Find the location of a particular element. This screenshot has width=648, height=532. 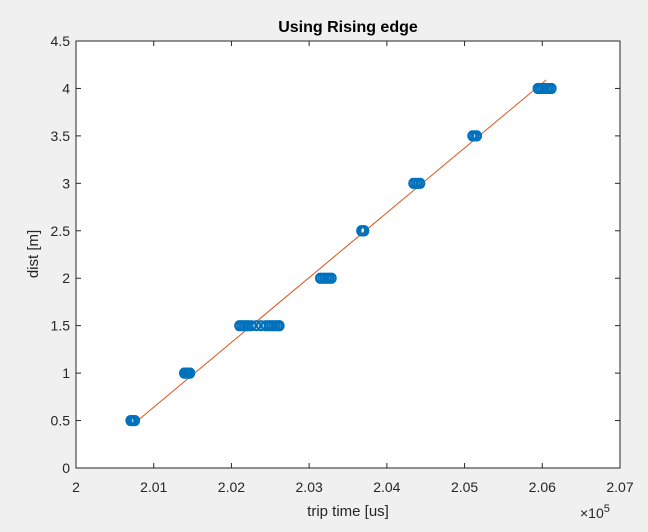

y-axis-label: dist [m] is located at coordinates (33, 254).